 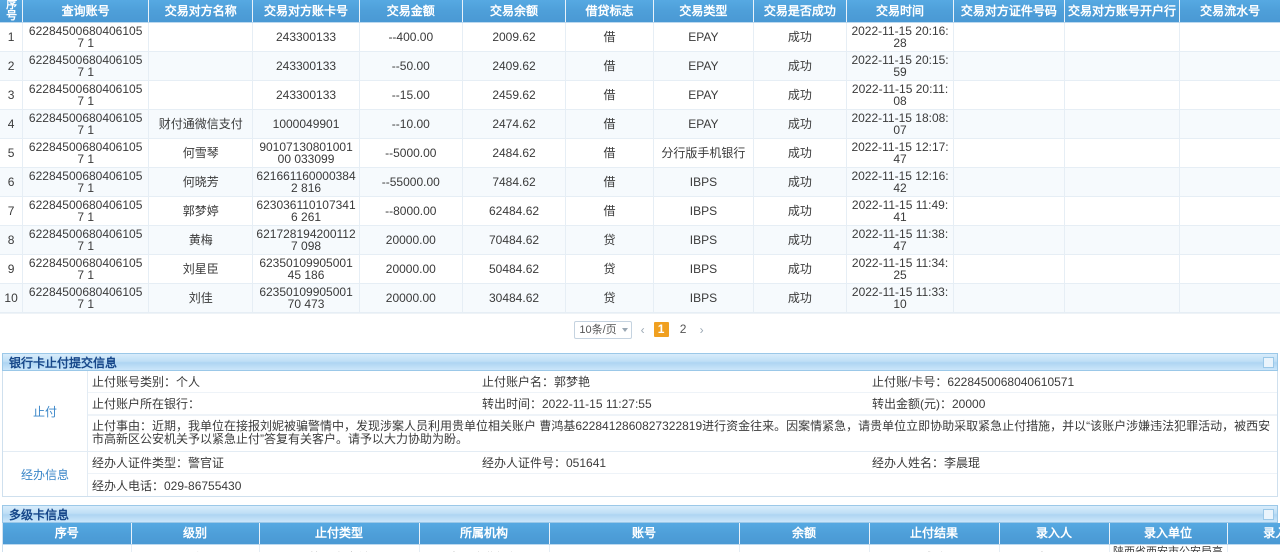 What do you see at coordinates (703, 11) in the screenshot?
I see `th-txn-type: 交易类型` at bounding box center [703, 11].